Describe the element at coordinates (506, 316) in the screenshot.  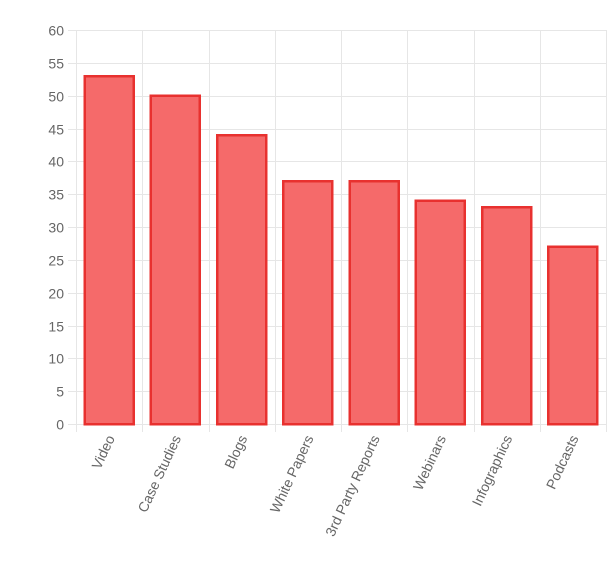
I see `bar-infographics` at that location.